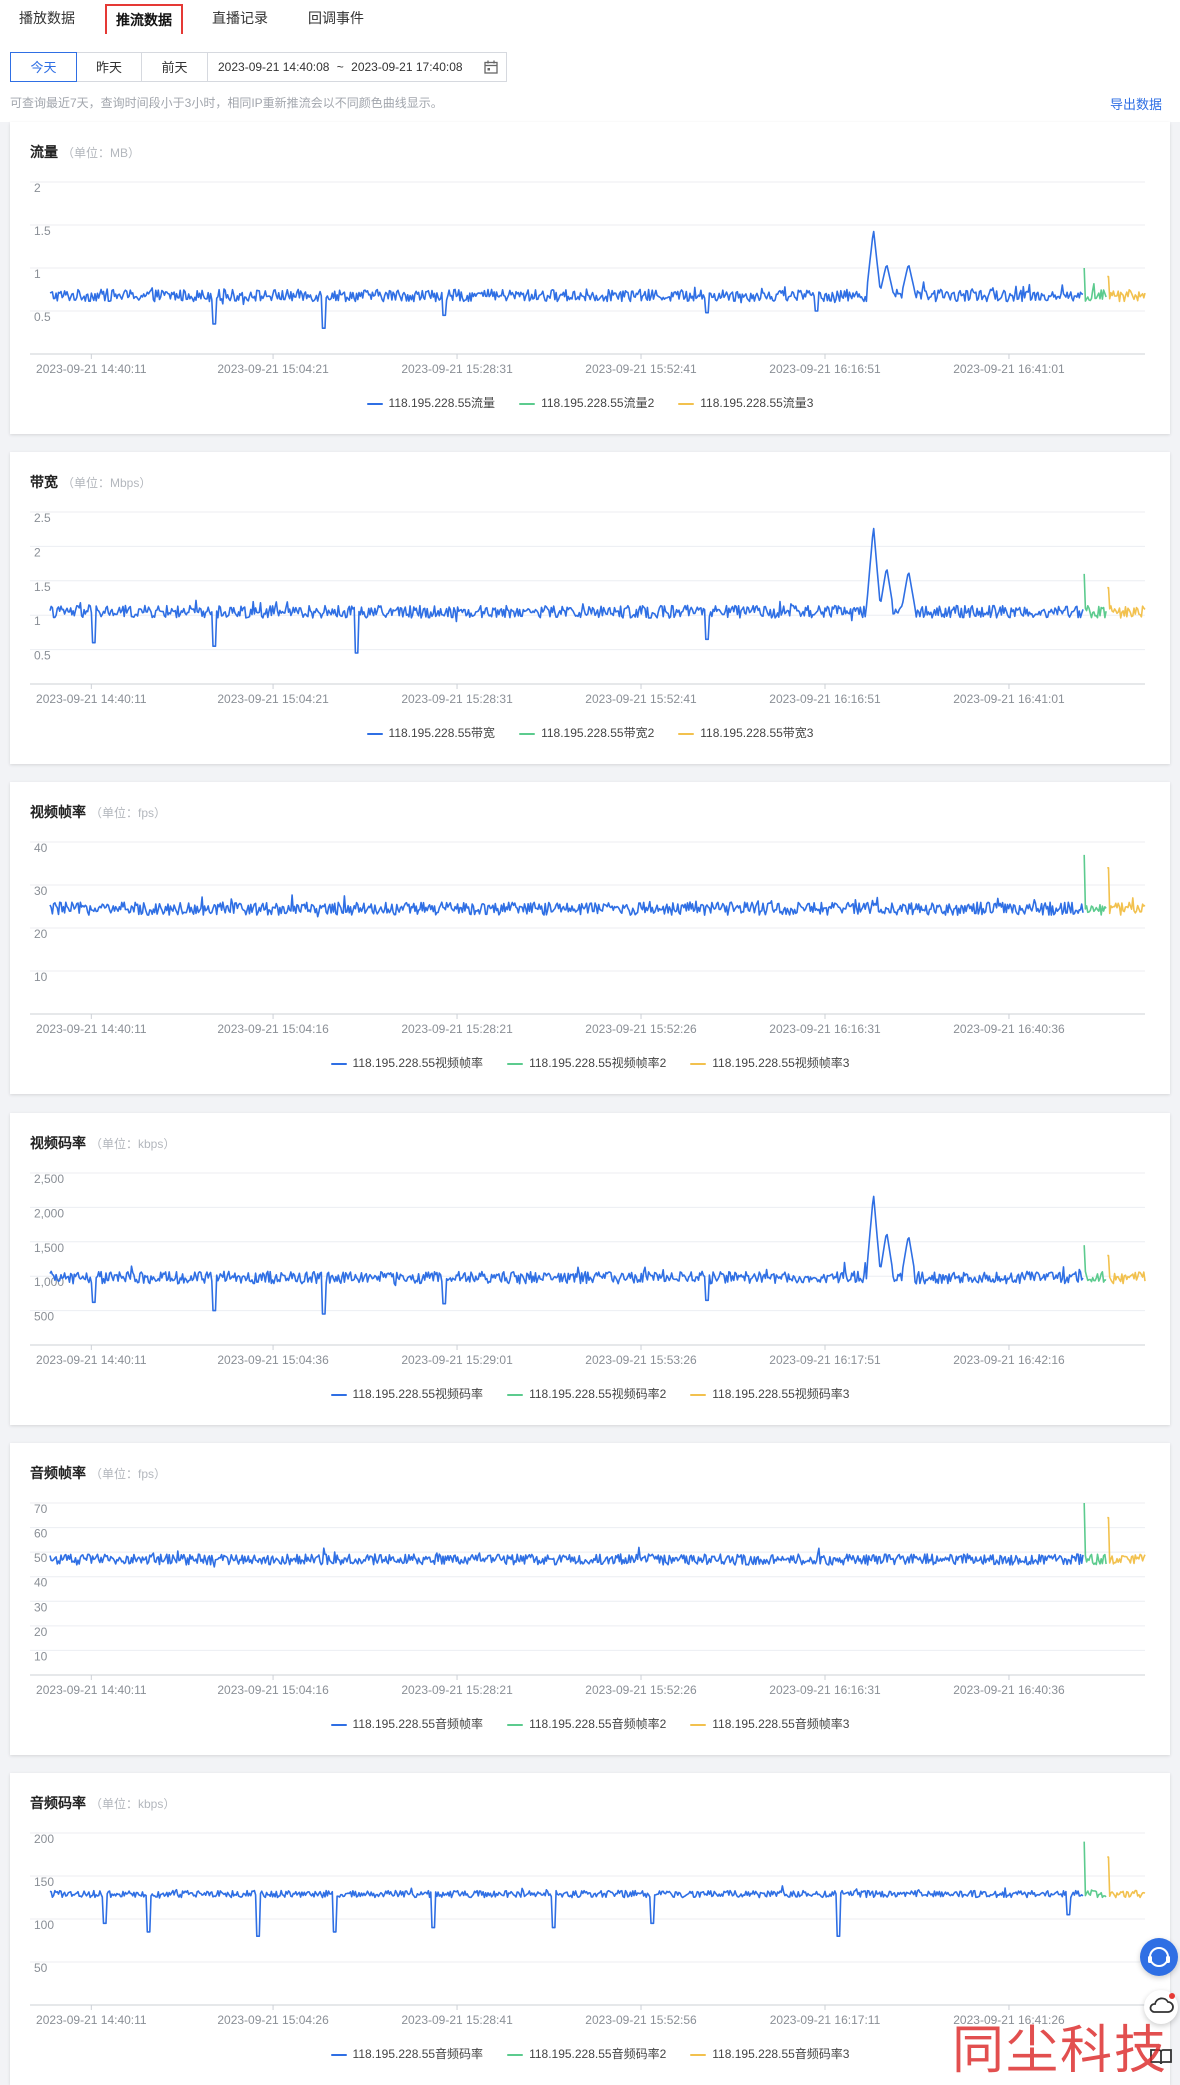  Describe the element at coordinates (586, 732) in the screenshot. I see `legend-item-2: 118.195.228.55带宽2` at that location.